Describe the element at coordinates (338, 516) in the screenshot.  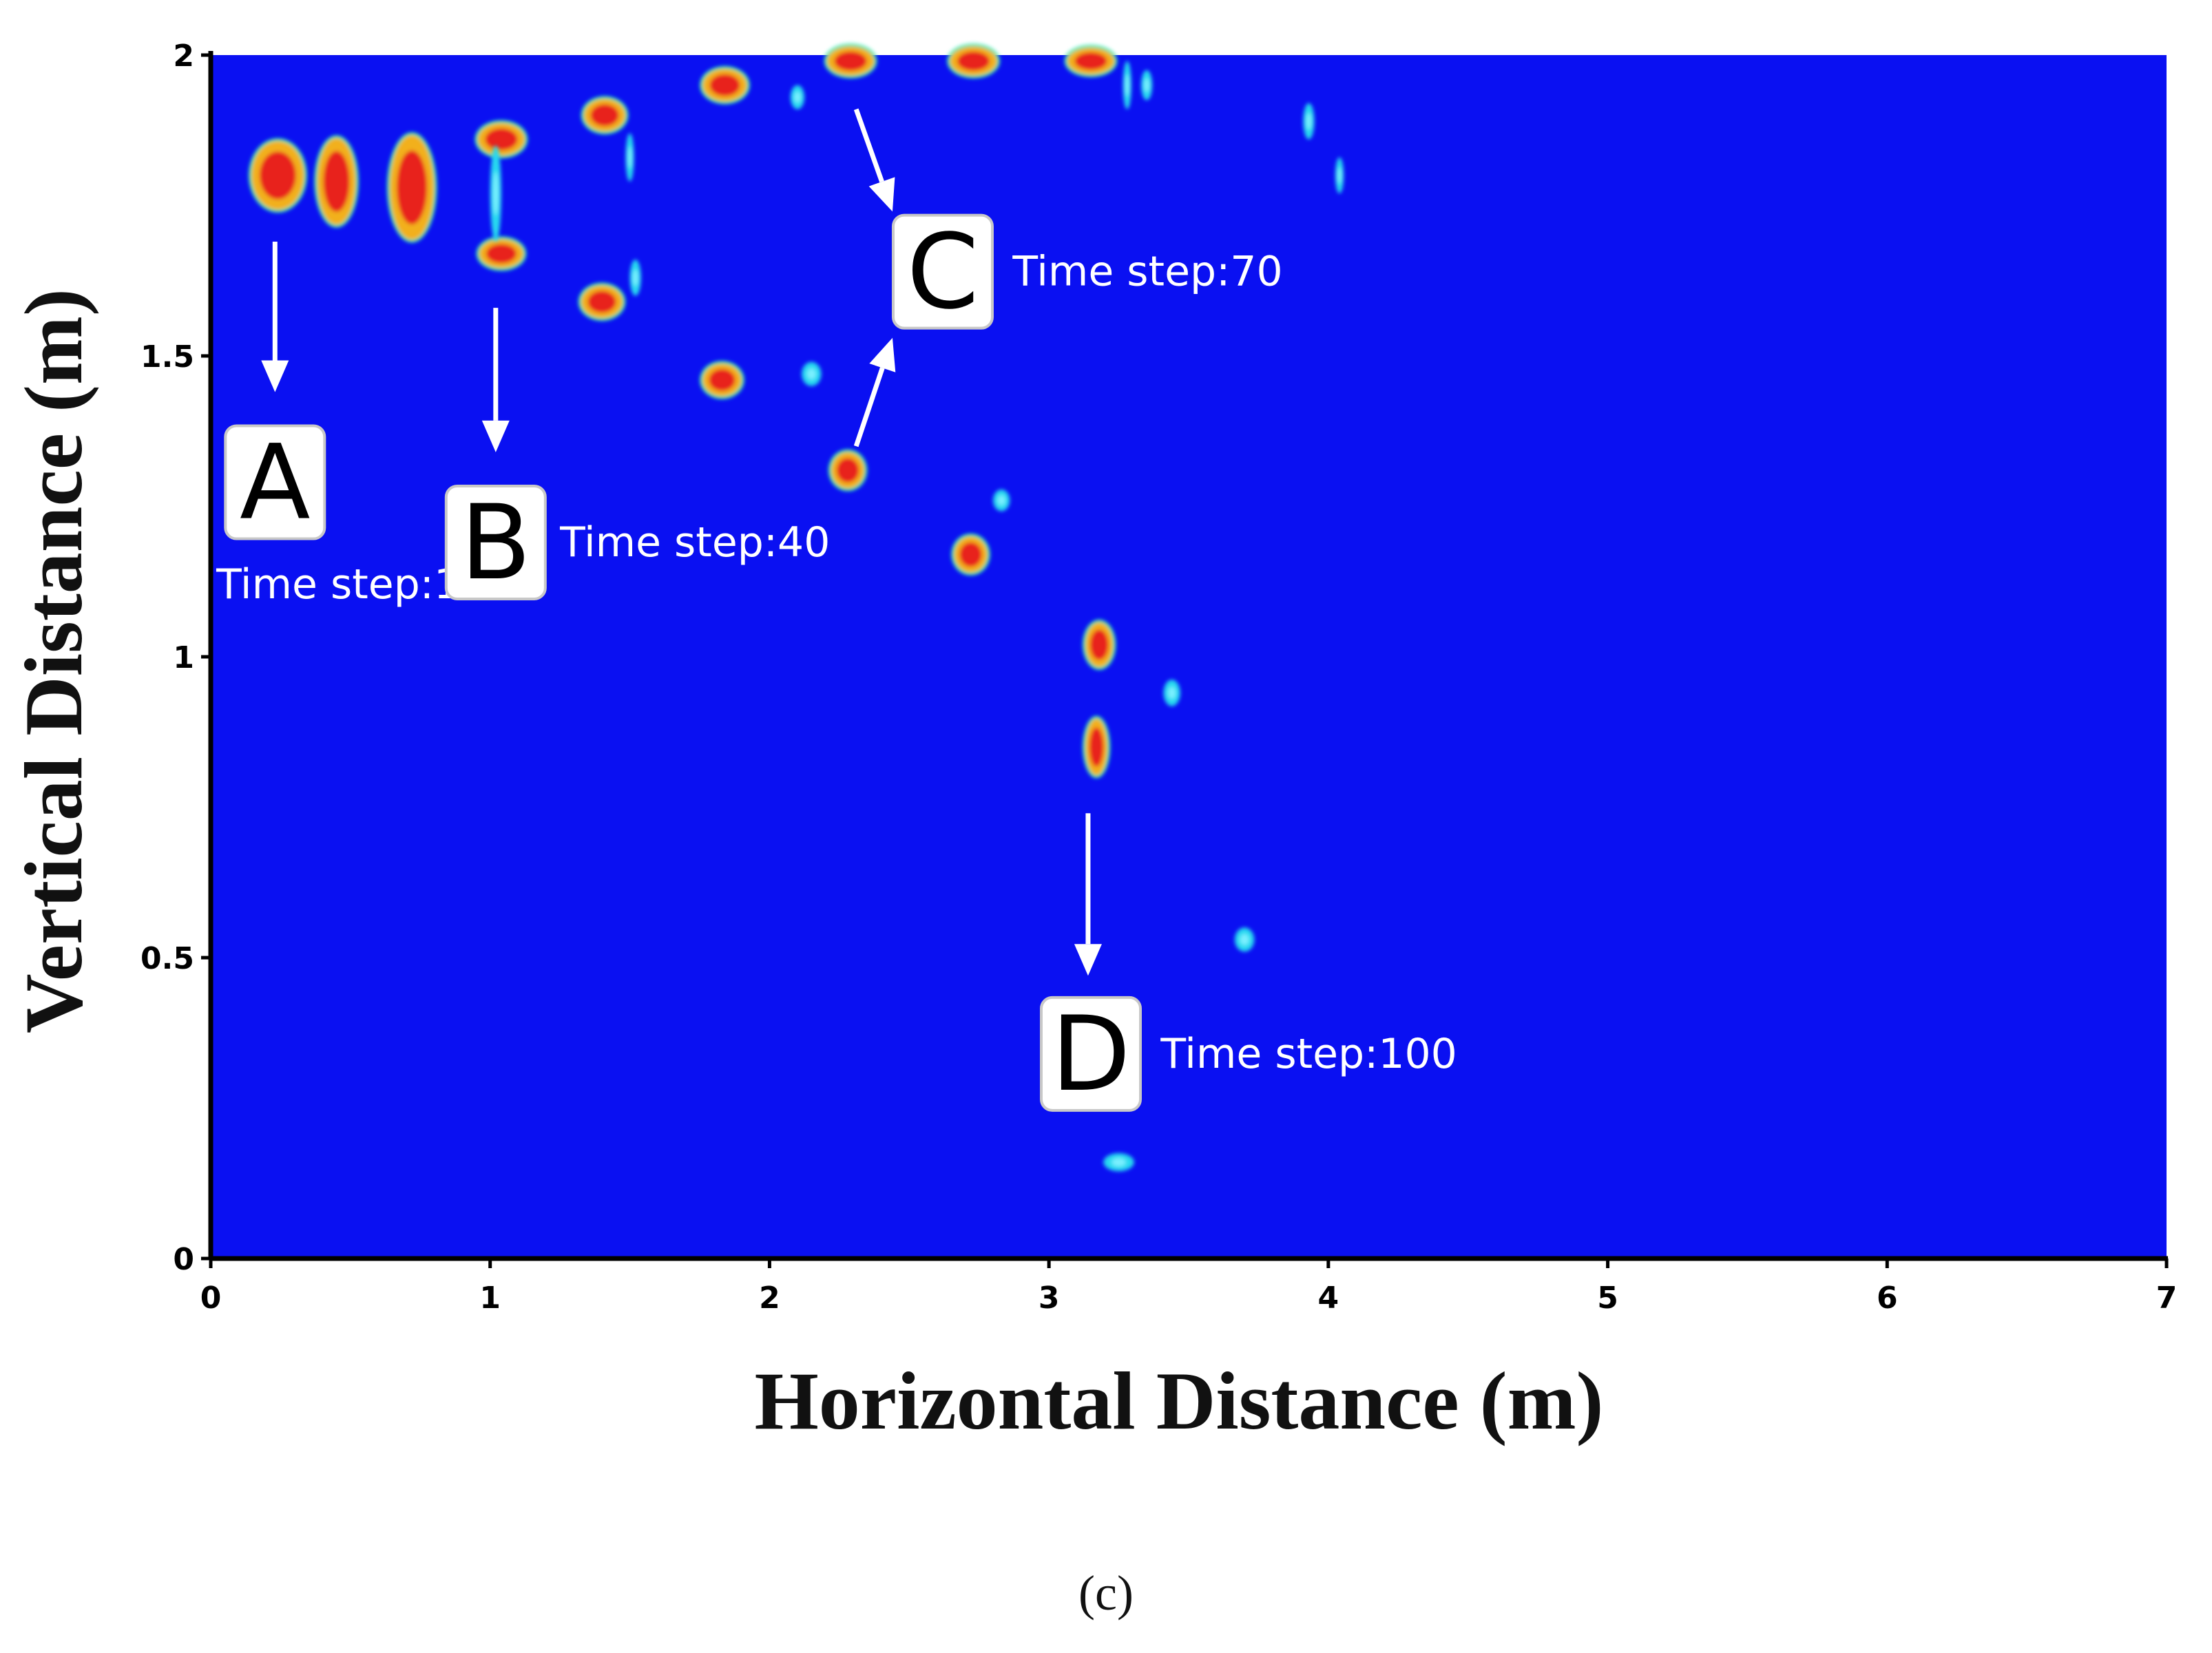
I see `annotation-a: A Time step:1` at that location.